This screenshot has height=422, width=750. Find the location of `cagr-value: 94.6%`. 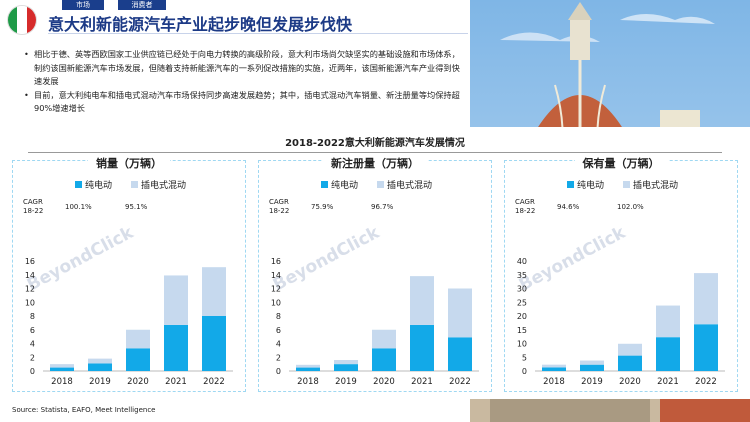

cagr-value: 94.6% is located at coordinates (568, 207).